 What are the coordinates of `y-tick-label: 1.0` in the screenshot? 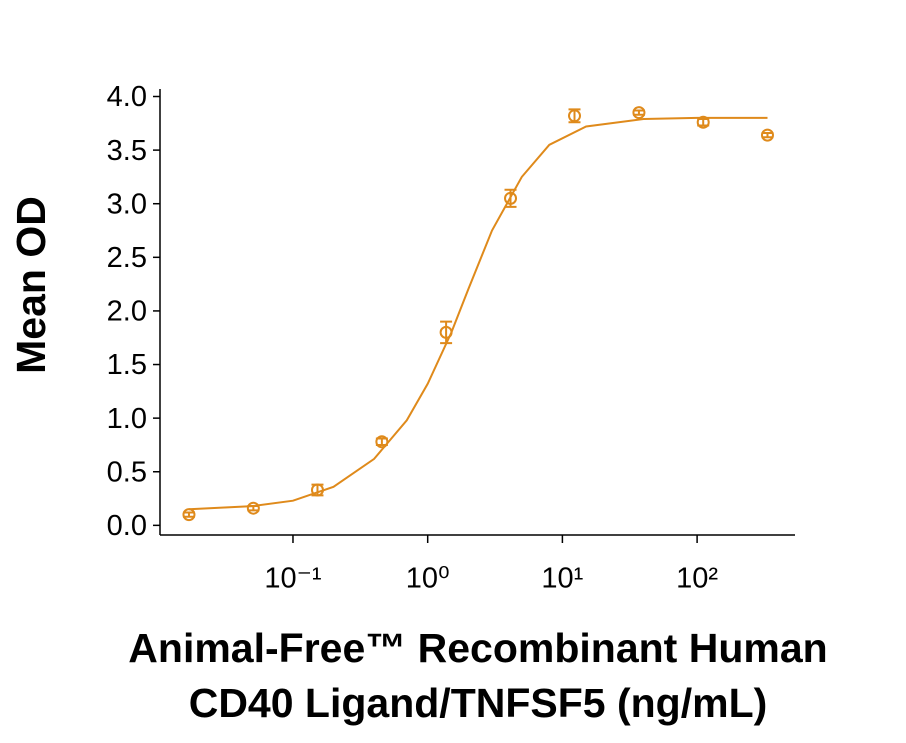 It's located at (127, 419).